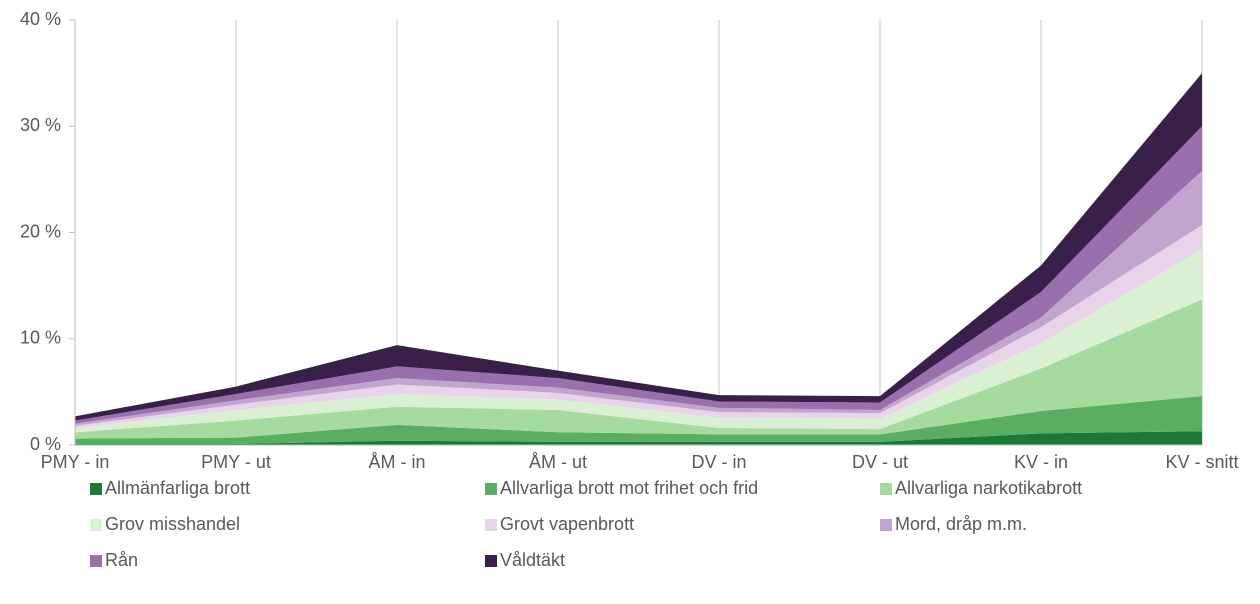  What do you see at coordinates (532, 560) in the screenshot?
I see `legend-label: Våldtäkt` at bounding box center [532, 560].